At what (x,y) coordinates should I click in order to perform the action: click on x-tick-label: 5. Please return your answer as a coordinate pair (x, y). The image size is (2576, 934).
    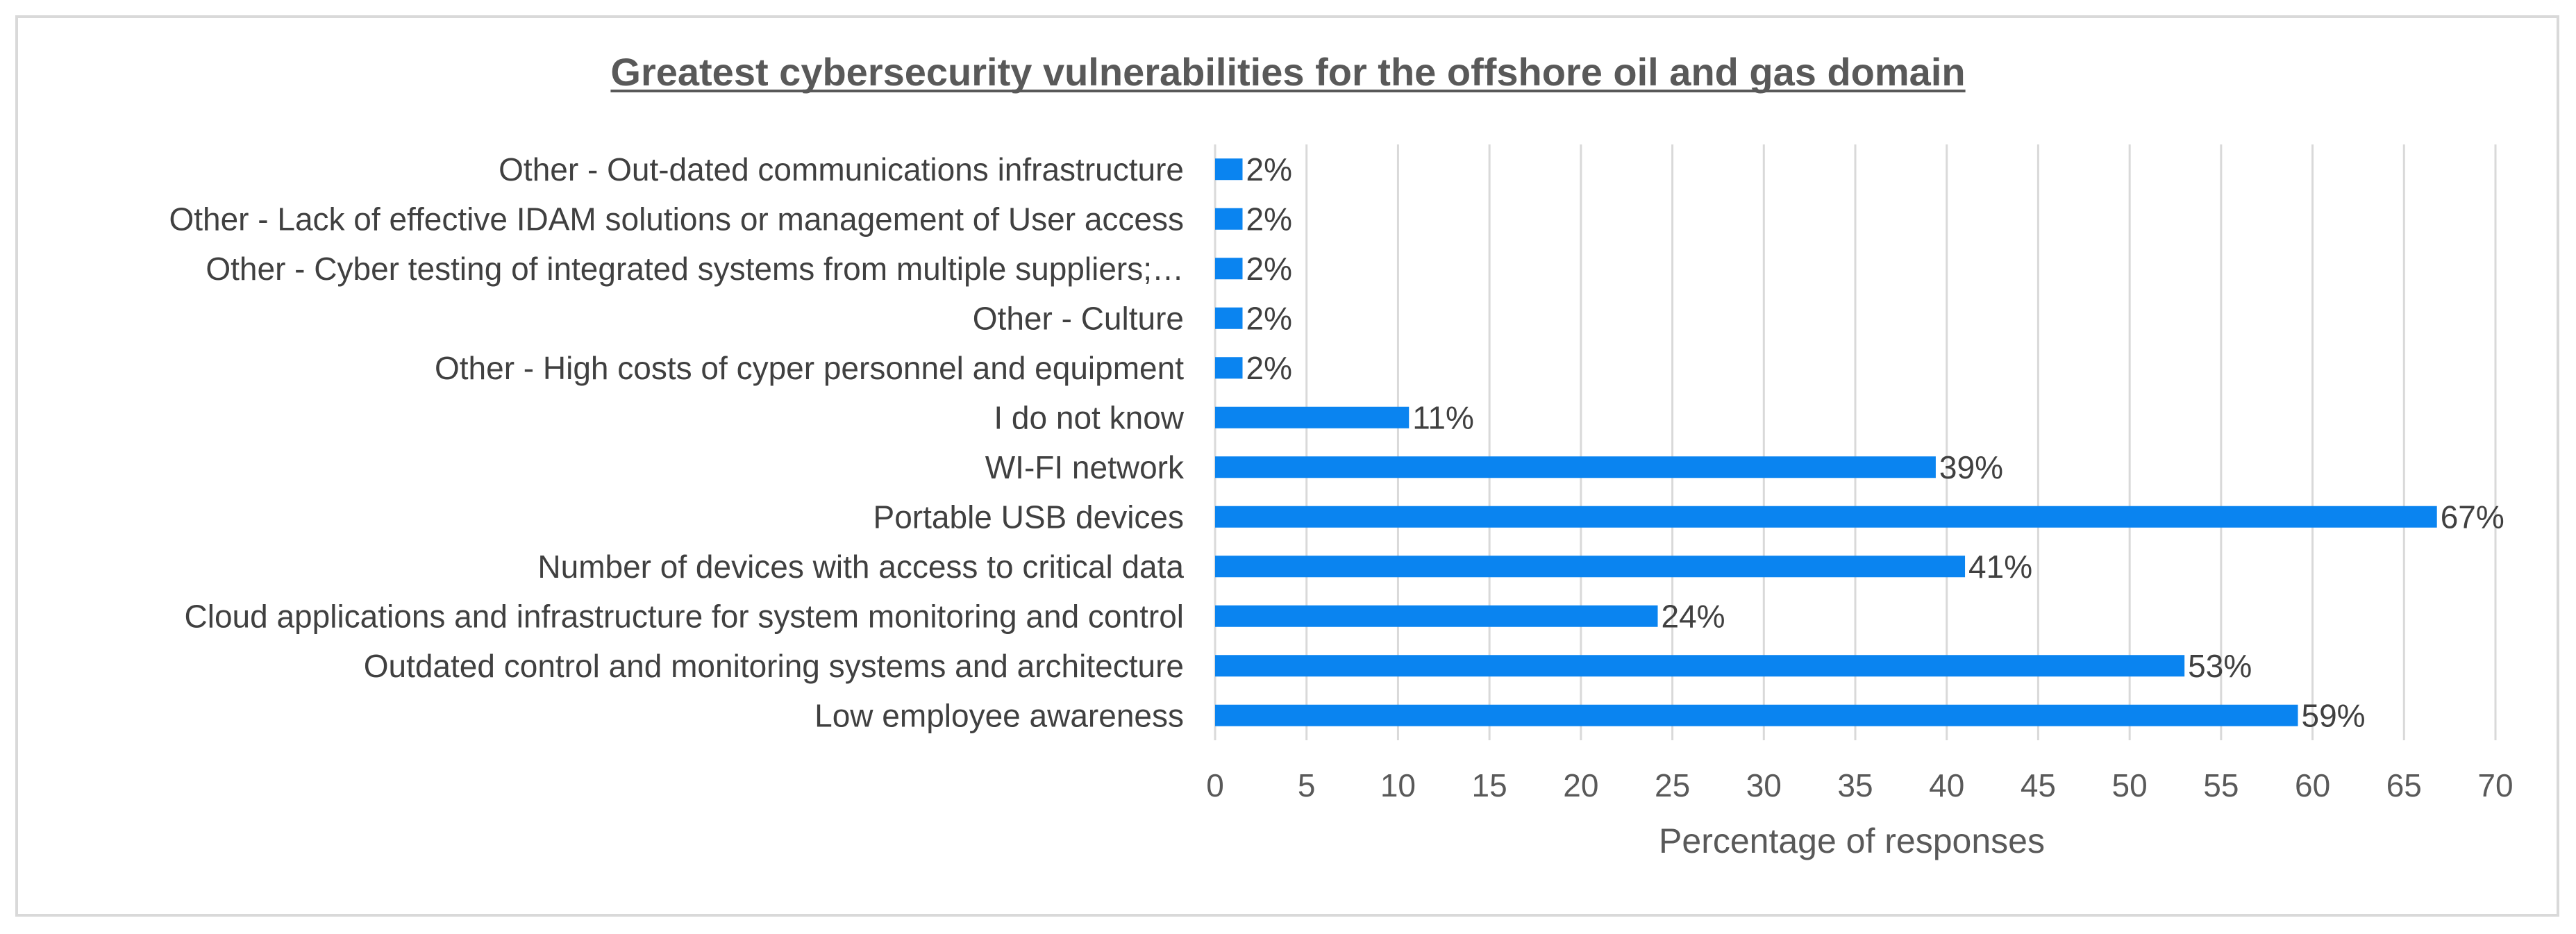
    Looking at the image, I should click on (1307, 785).